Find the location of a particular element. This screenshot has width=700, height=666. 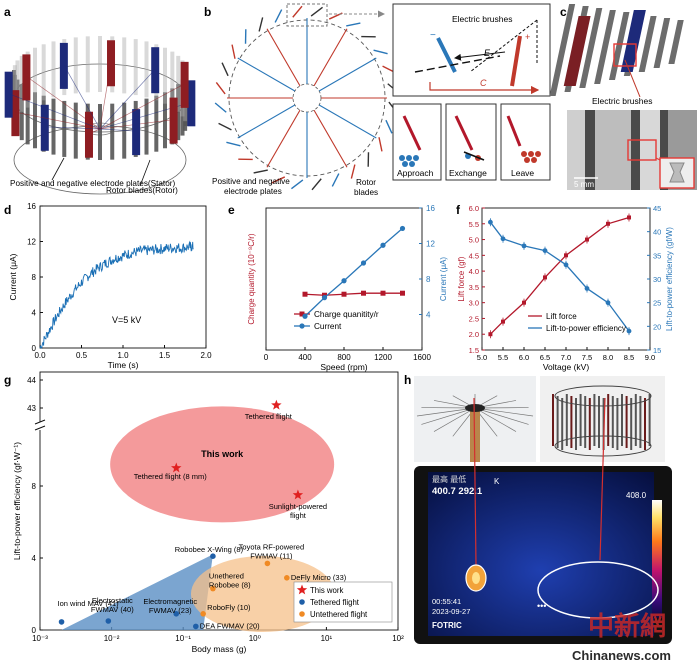

brush-pointer is located at coordinates (632, 78).